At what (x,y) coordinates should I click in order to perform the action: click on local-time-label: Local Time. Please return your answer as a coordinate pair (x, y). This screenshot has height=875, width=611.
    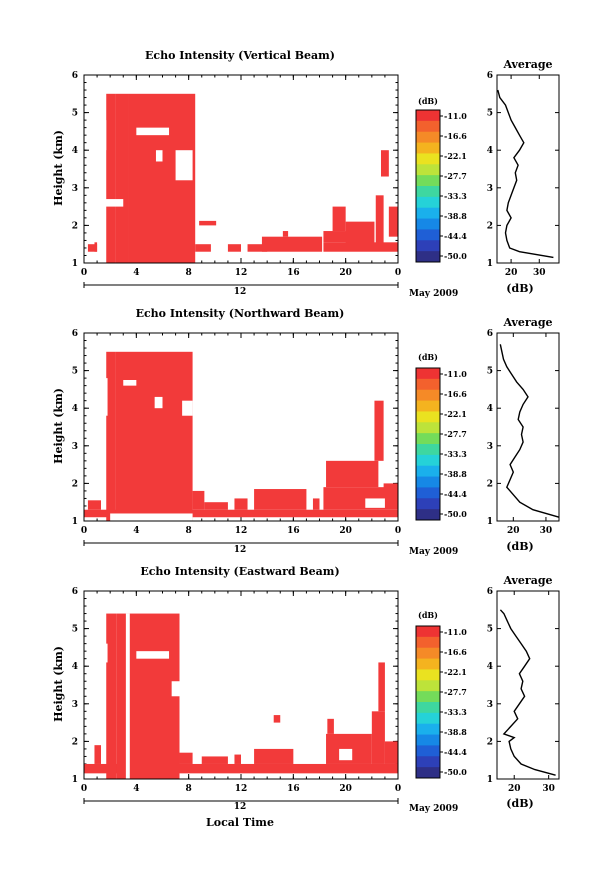
    Looking at the image, I should click on (240, 822).